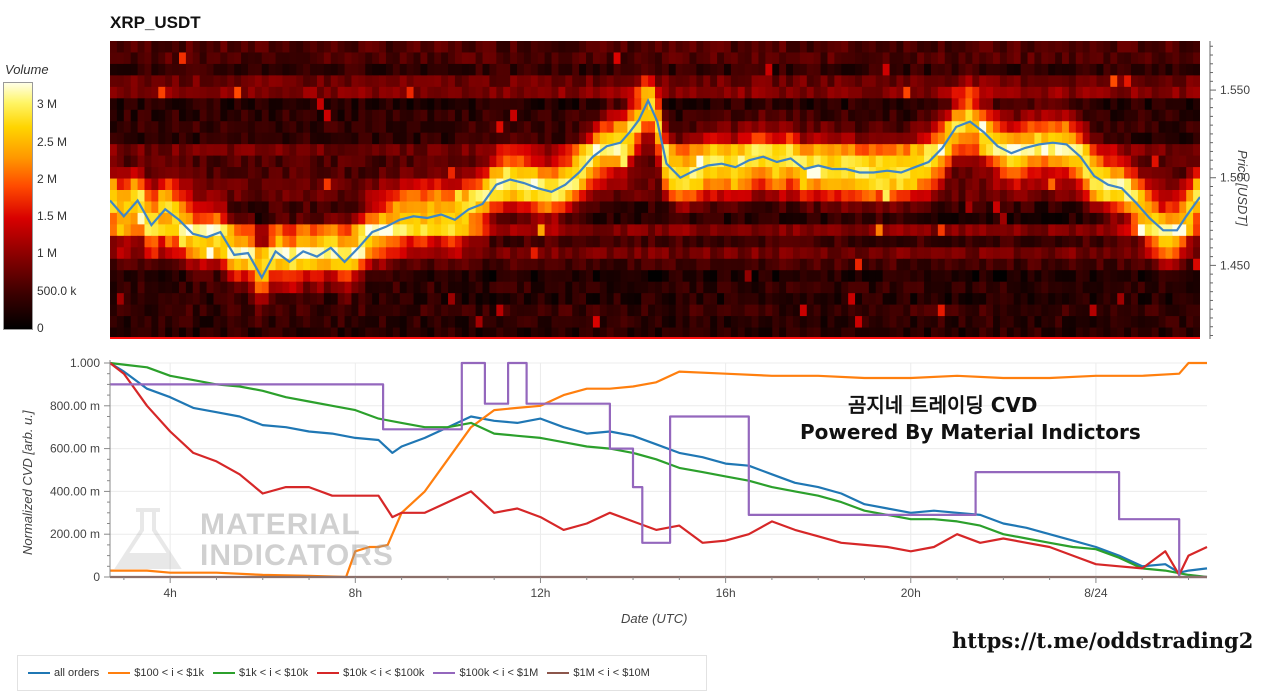 This screenshot has height=693, width=1280. Describe the element at coordinates (63, 673) in the screenshot. I see `legend-item: all orders` at that location.